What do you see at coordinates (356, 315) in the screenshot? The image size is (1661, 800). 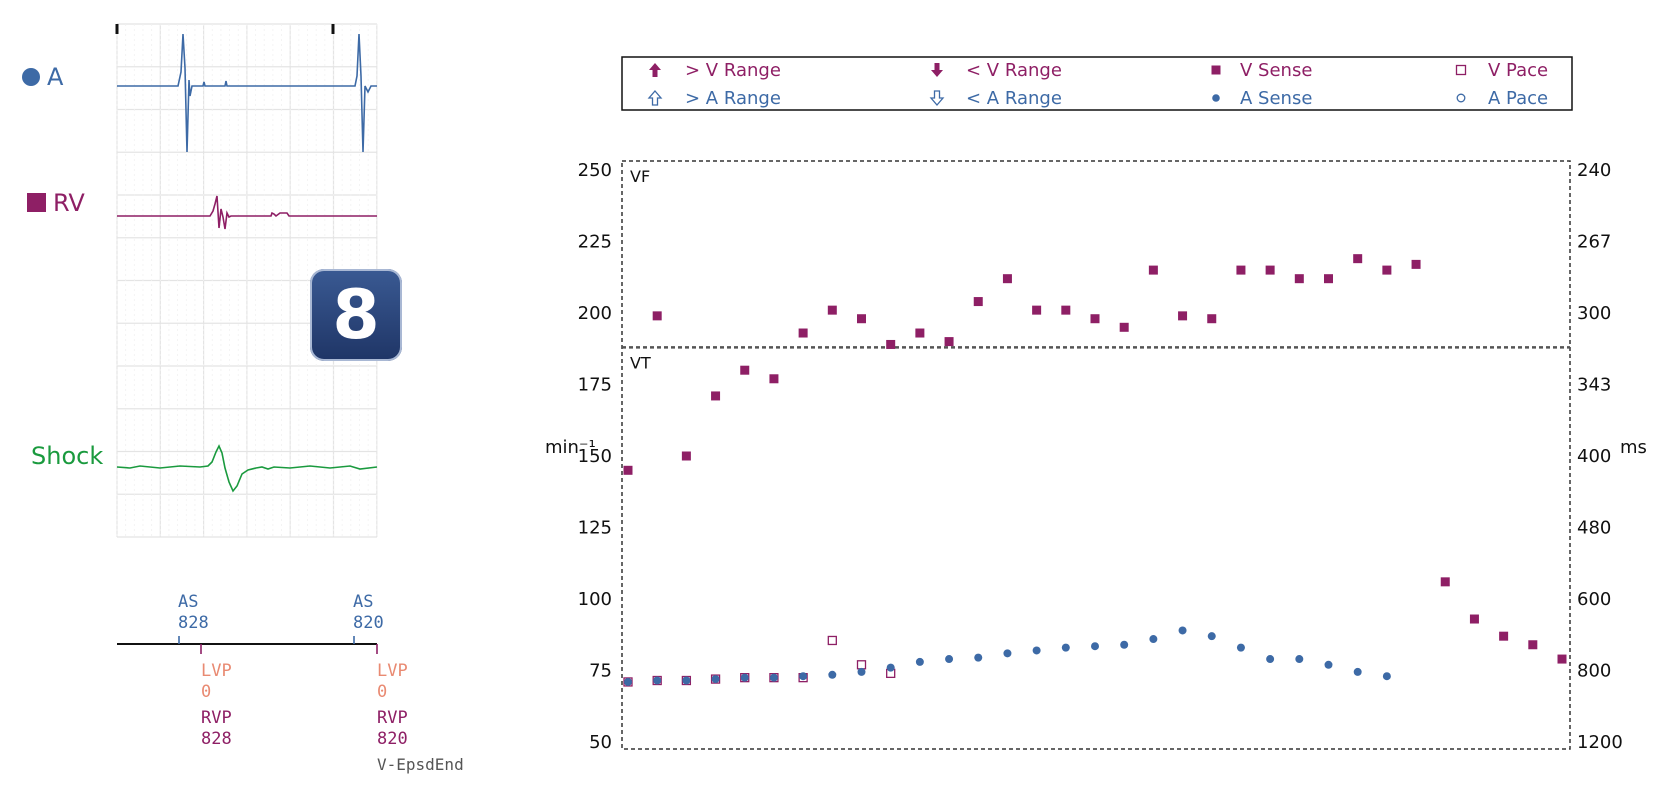 I see `episode-number-badge: 8` at bounding box center [356, 315].